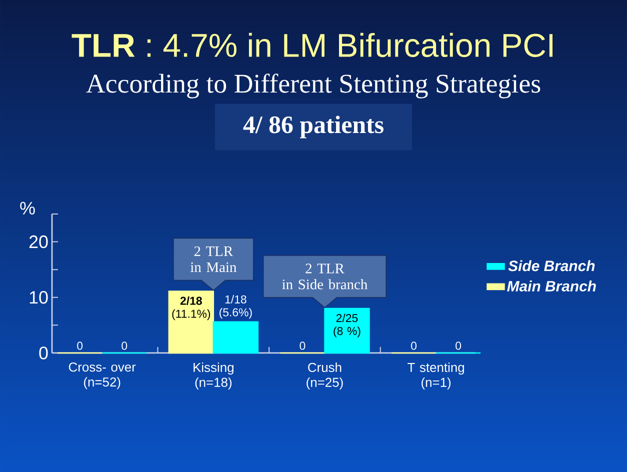 This screenshot has width=627, height=472. What do you see at coordinates (214, 376) in the screenshot?
I see `x-tick-label: Kissing (n=18)` at bounding box center [214, 376].